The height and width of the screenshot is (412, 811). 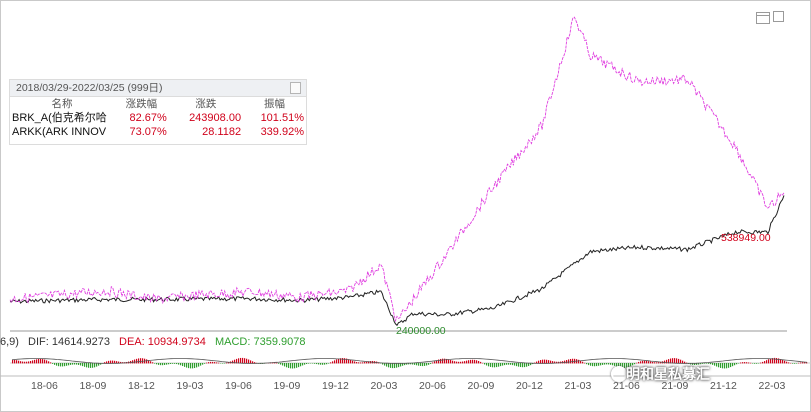 I want to click on stats-row: BRK_A(伯克希尔哈 82.67% 243908.00 101.51%, so click(x=158, y=118).